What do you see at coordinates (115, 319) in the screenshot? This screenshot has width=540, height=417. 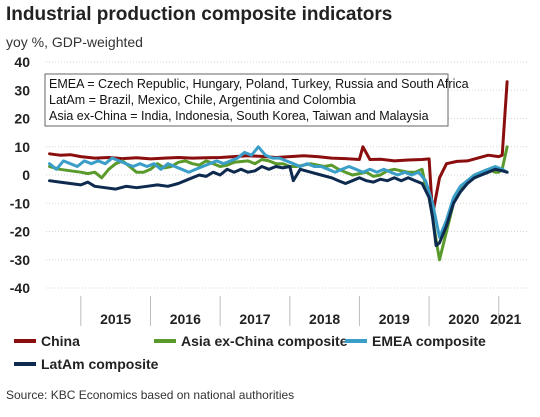 I see `x-tick-label: 2015` at bounding box center [115, 319].